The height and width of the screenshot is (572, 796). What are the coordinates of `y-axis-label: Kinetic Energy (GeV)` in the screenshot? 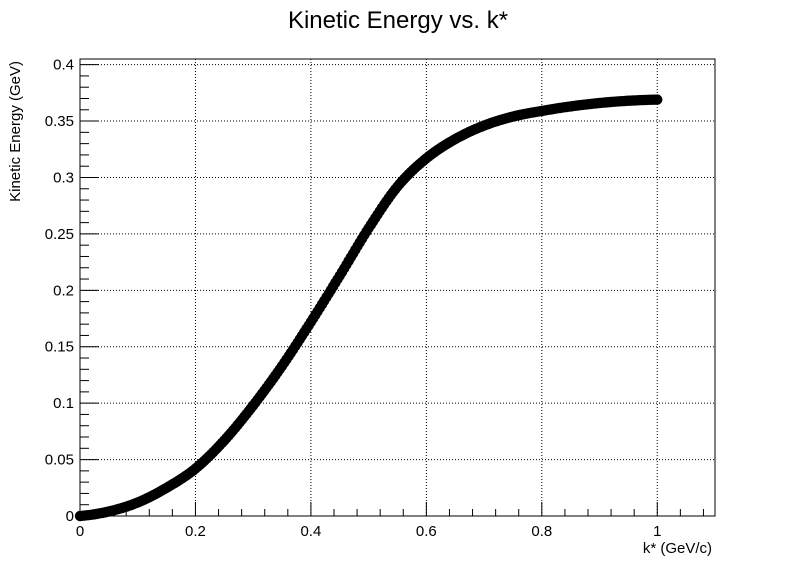 It's located at (15, 131).